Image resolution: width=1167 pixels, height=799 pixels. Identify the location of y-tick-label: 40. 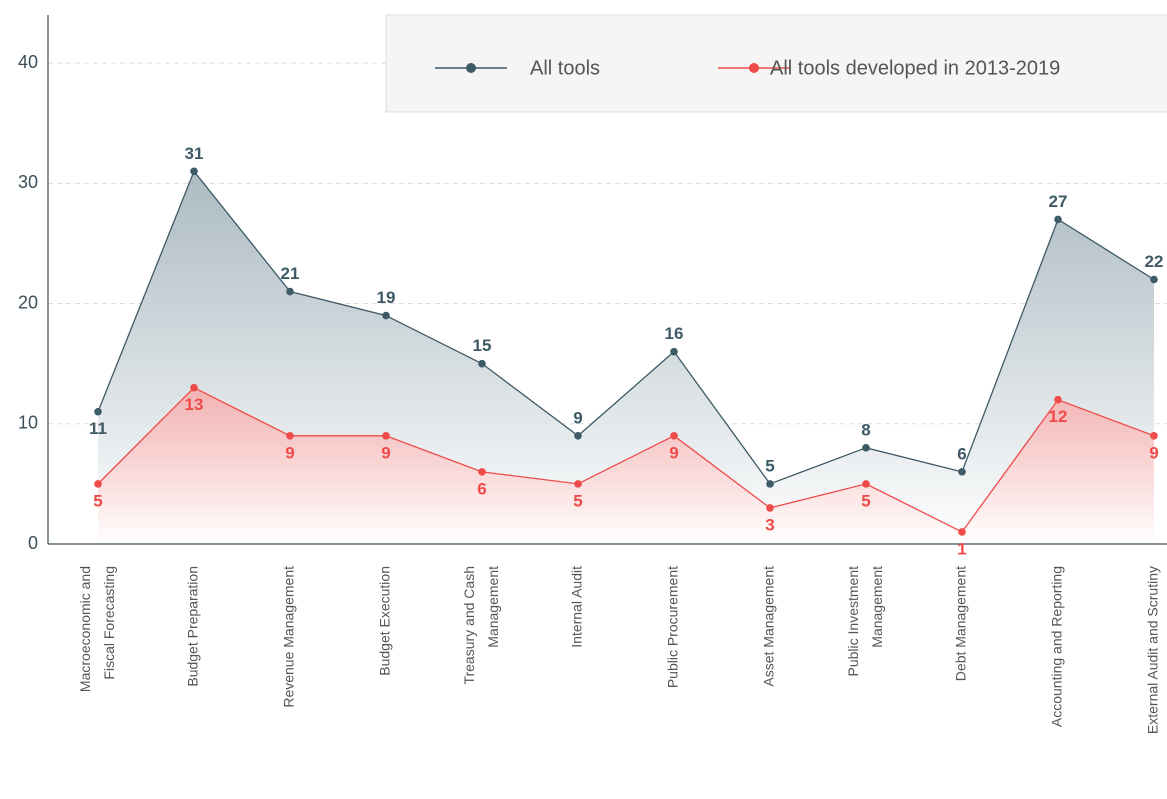
(28, 62).